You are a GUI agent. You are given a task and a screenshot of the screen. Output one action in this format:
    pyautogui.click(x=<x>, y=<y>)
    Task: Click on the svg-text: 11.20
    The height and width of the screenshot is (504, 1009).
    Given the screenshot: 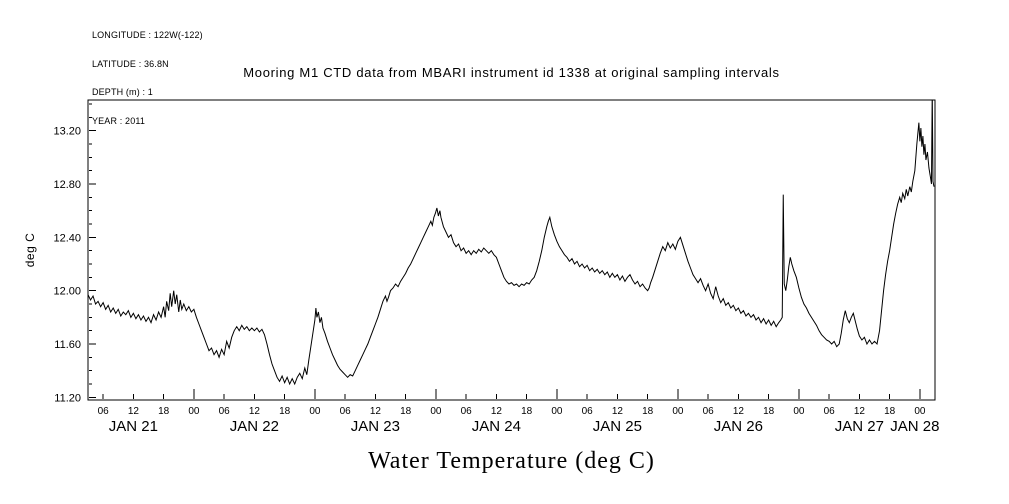 What is the action you would take?
    pyautogui.click(x=67, y=398)
    